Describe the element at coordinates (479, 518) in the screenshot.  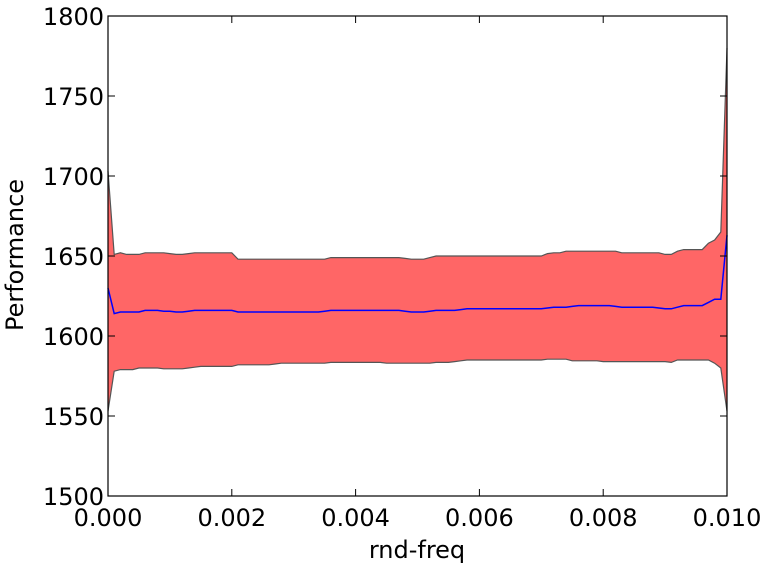
I see `x-tick-label: 0.006` at that location.